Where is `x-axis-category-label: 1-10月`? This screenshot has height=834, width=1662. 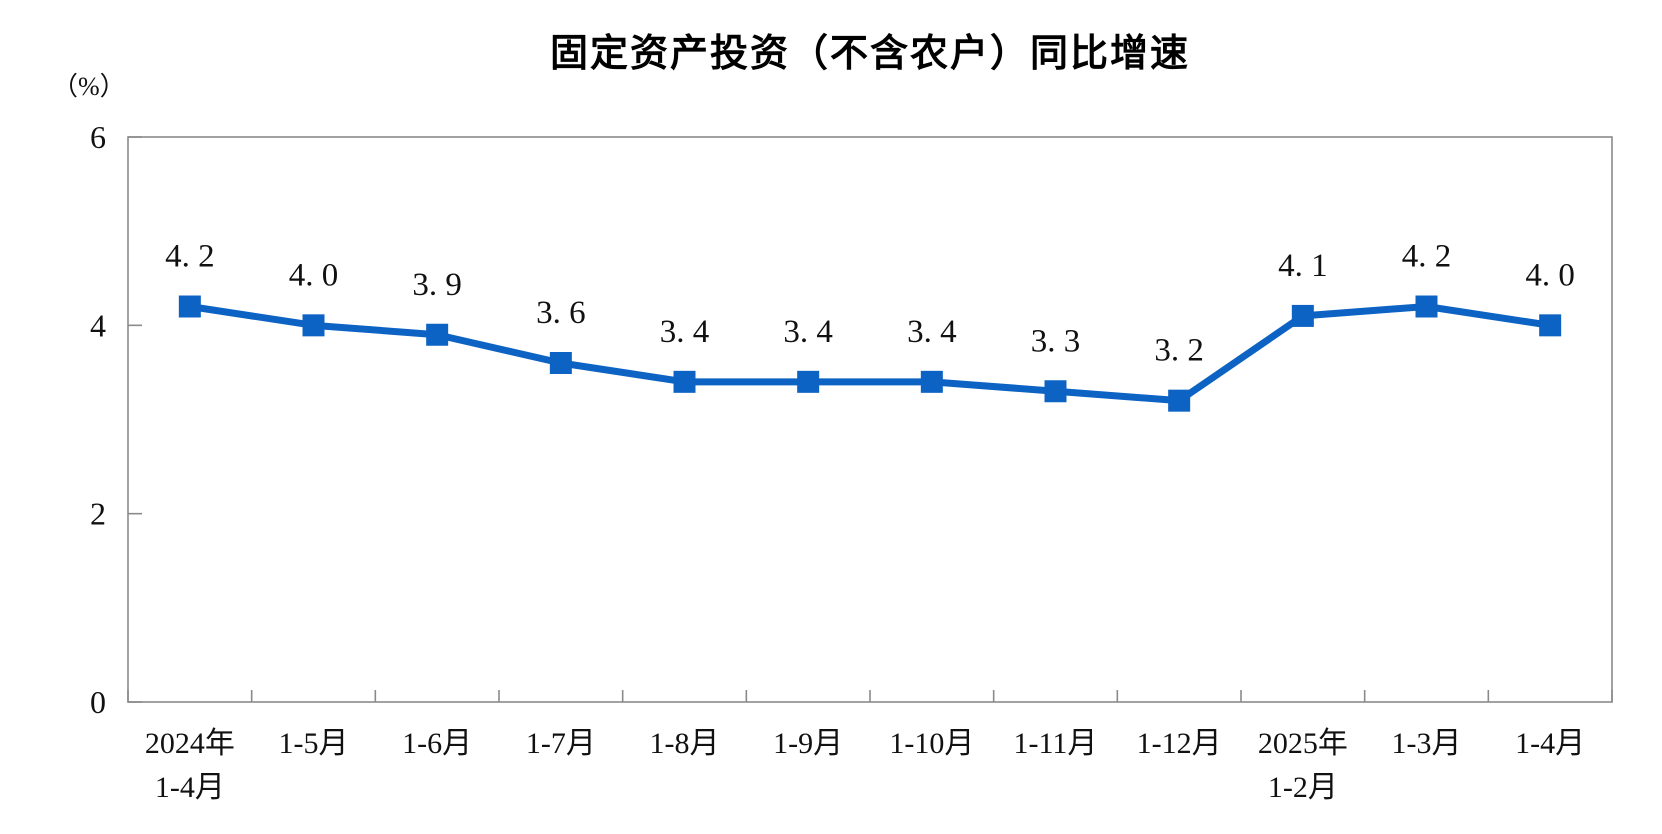 x-axis-category-label: 1-10月 is located at coordinates (931, 743).